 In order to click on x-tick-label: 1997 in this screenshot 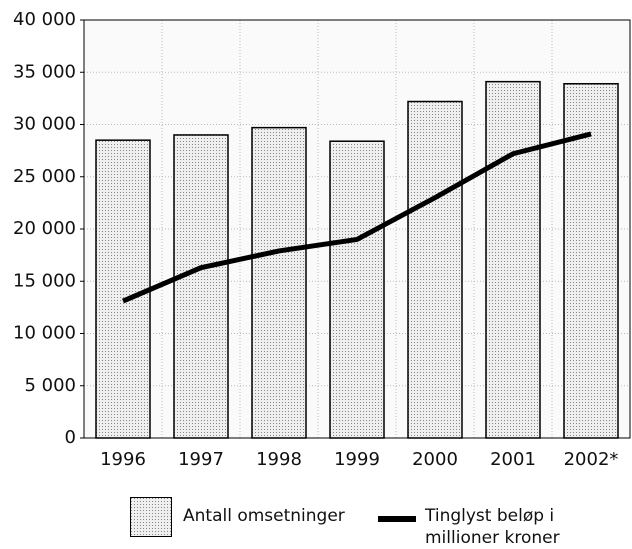, I will do `click(201, 459)`.